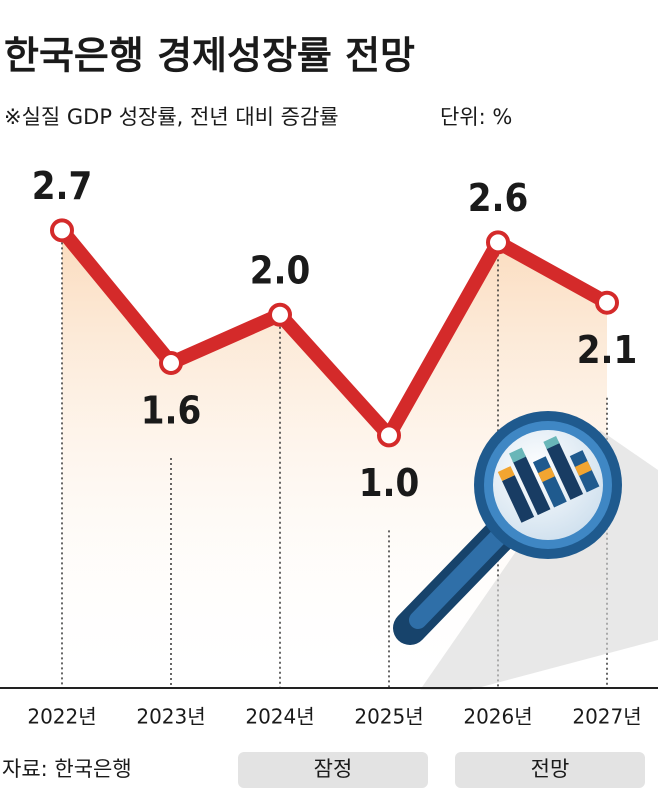 This screenshot has width=658, height=788. I want to click on period-label: 잠정, so click(333, 769).